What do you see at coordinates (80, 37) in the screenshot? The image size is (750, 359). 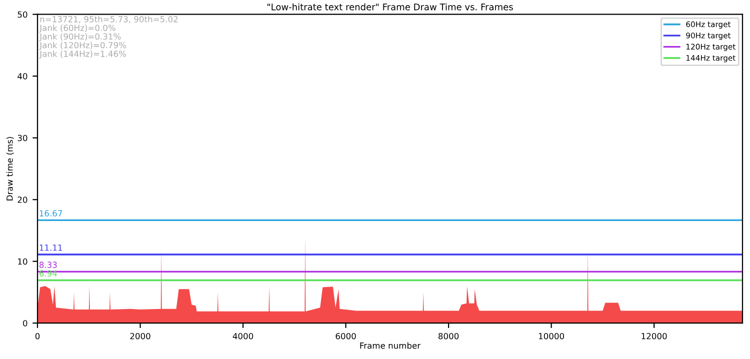 I see `annotation: Jank (90Hz)=0.31%` at bounding box center [80, 37].